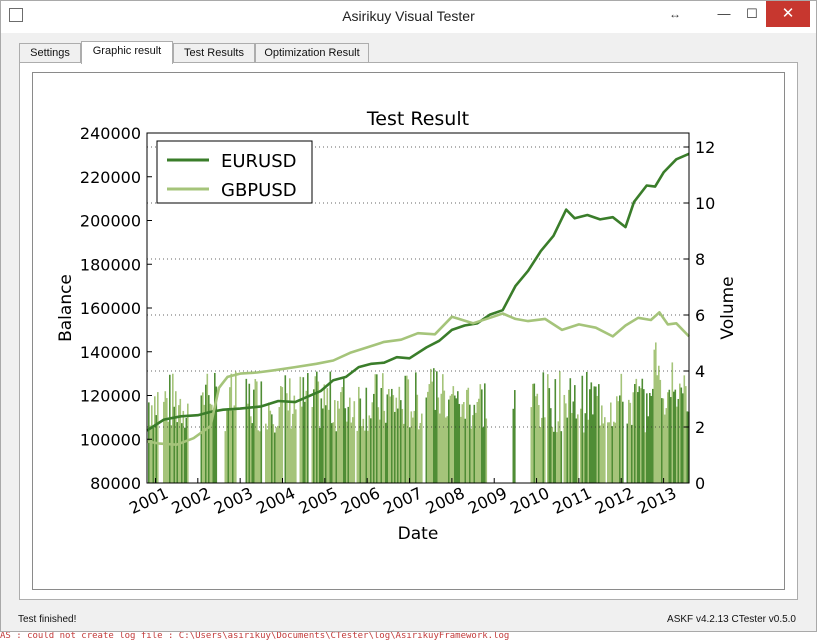  I want to click on volume-bars, so click(419, 412).